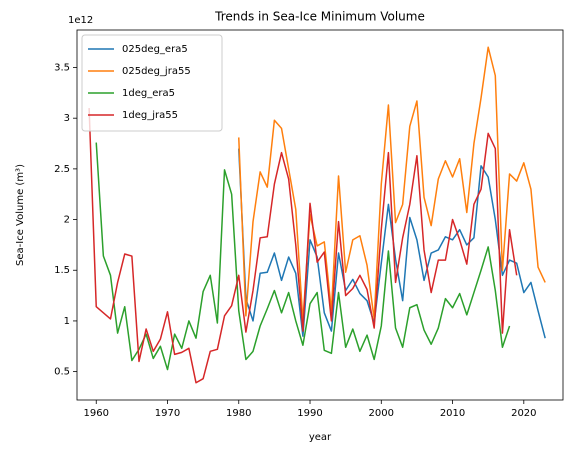 The image size is (573, 453). I want to click on y-tick-label: 1.5, so click(62, 270).